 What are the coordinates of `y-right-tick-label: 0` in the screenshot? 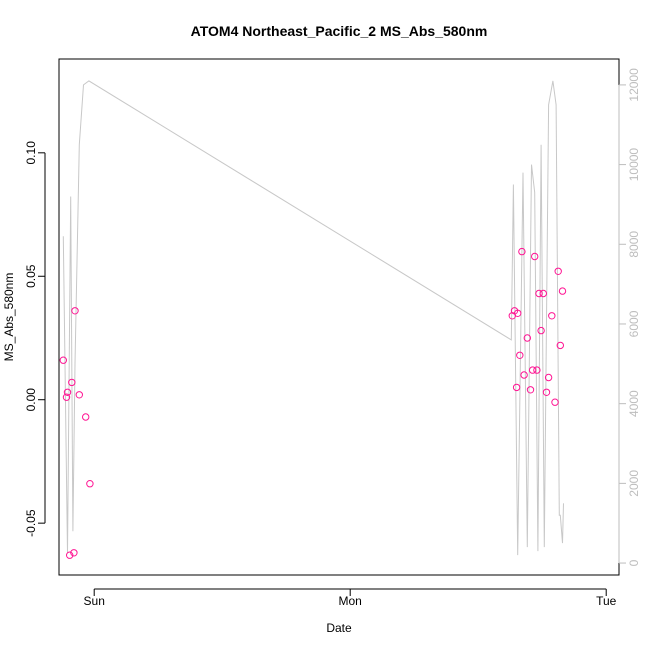 It's located at (634, 562).